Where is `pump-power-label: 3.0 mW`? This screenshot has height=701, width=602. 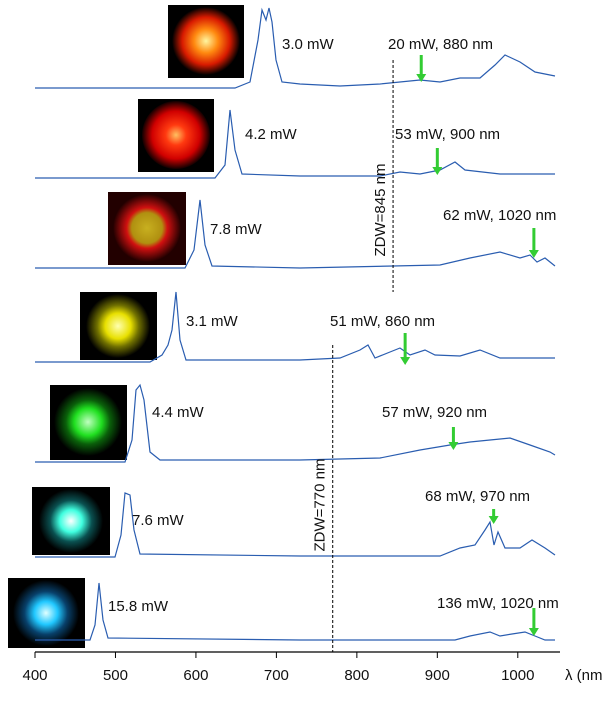 pump-power-label: 3.0 mW is located at coordinates (308, 44).